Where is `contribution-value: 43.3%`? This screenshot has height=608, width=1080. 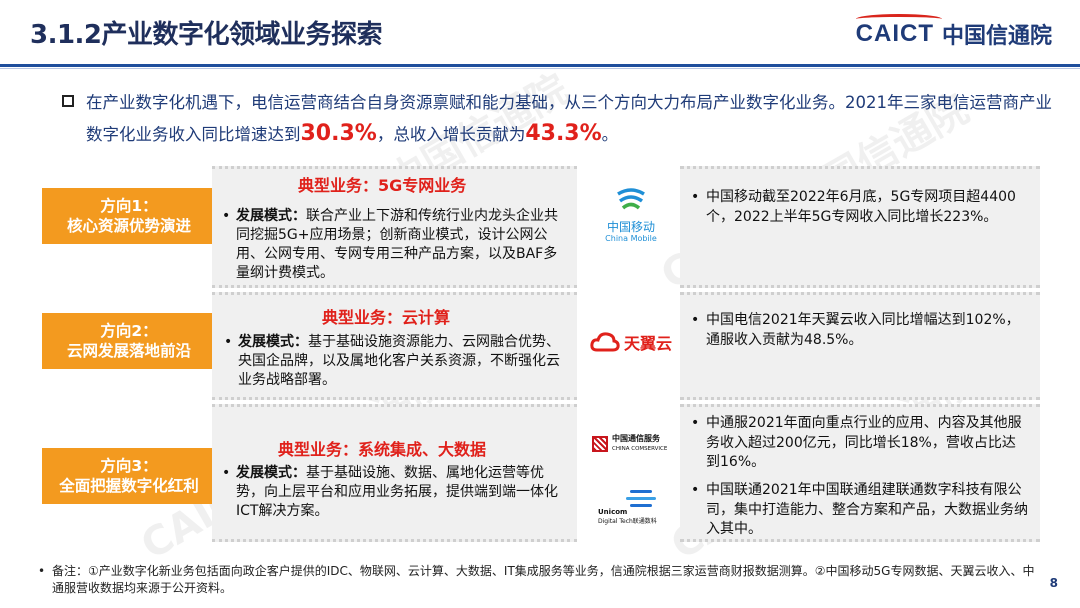
contribution-value: 43.3% is located at coordinates (563, 133).